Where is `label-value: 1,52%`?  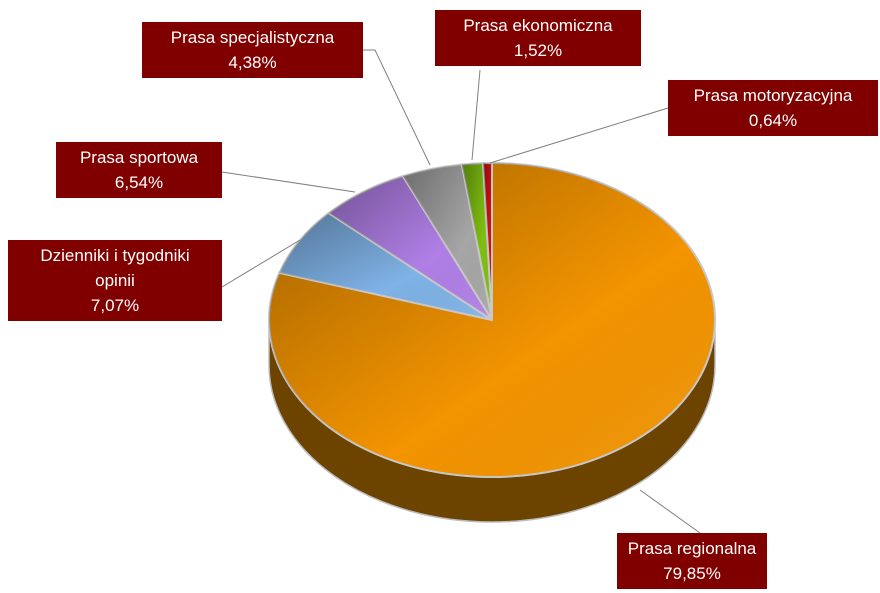 label-value: 1,52% is located at coordinates (538, 50).